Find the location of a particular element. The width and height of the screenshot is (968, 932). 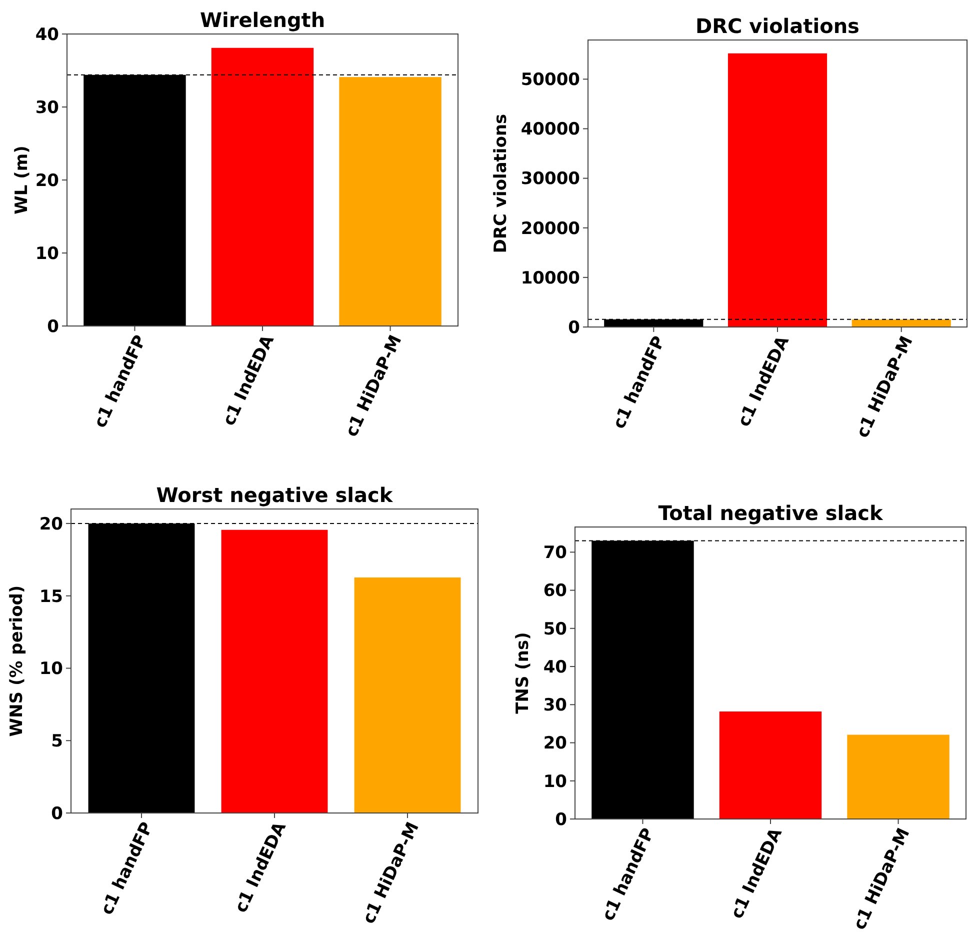

chart-title: Worst negative slack is located at coordinates (275, 495).